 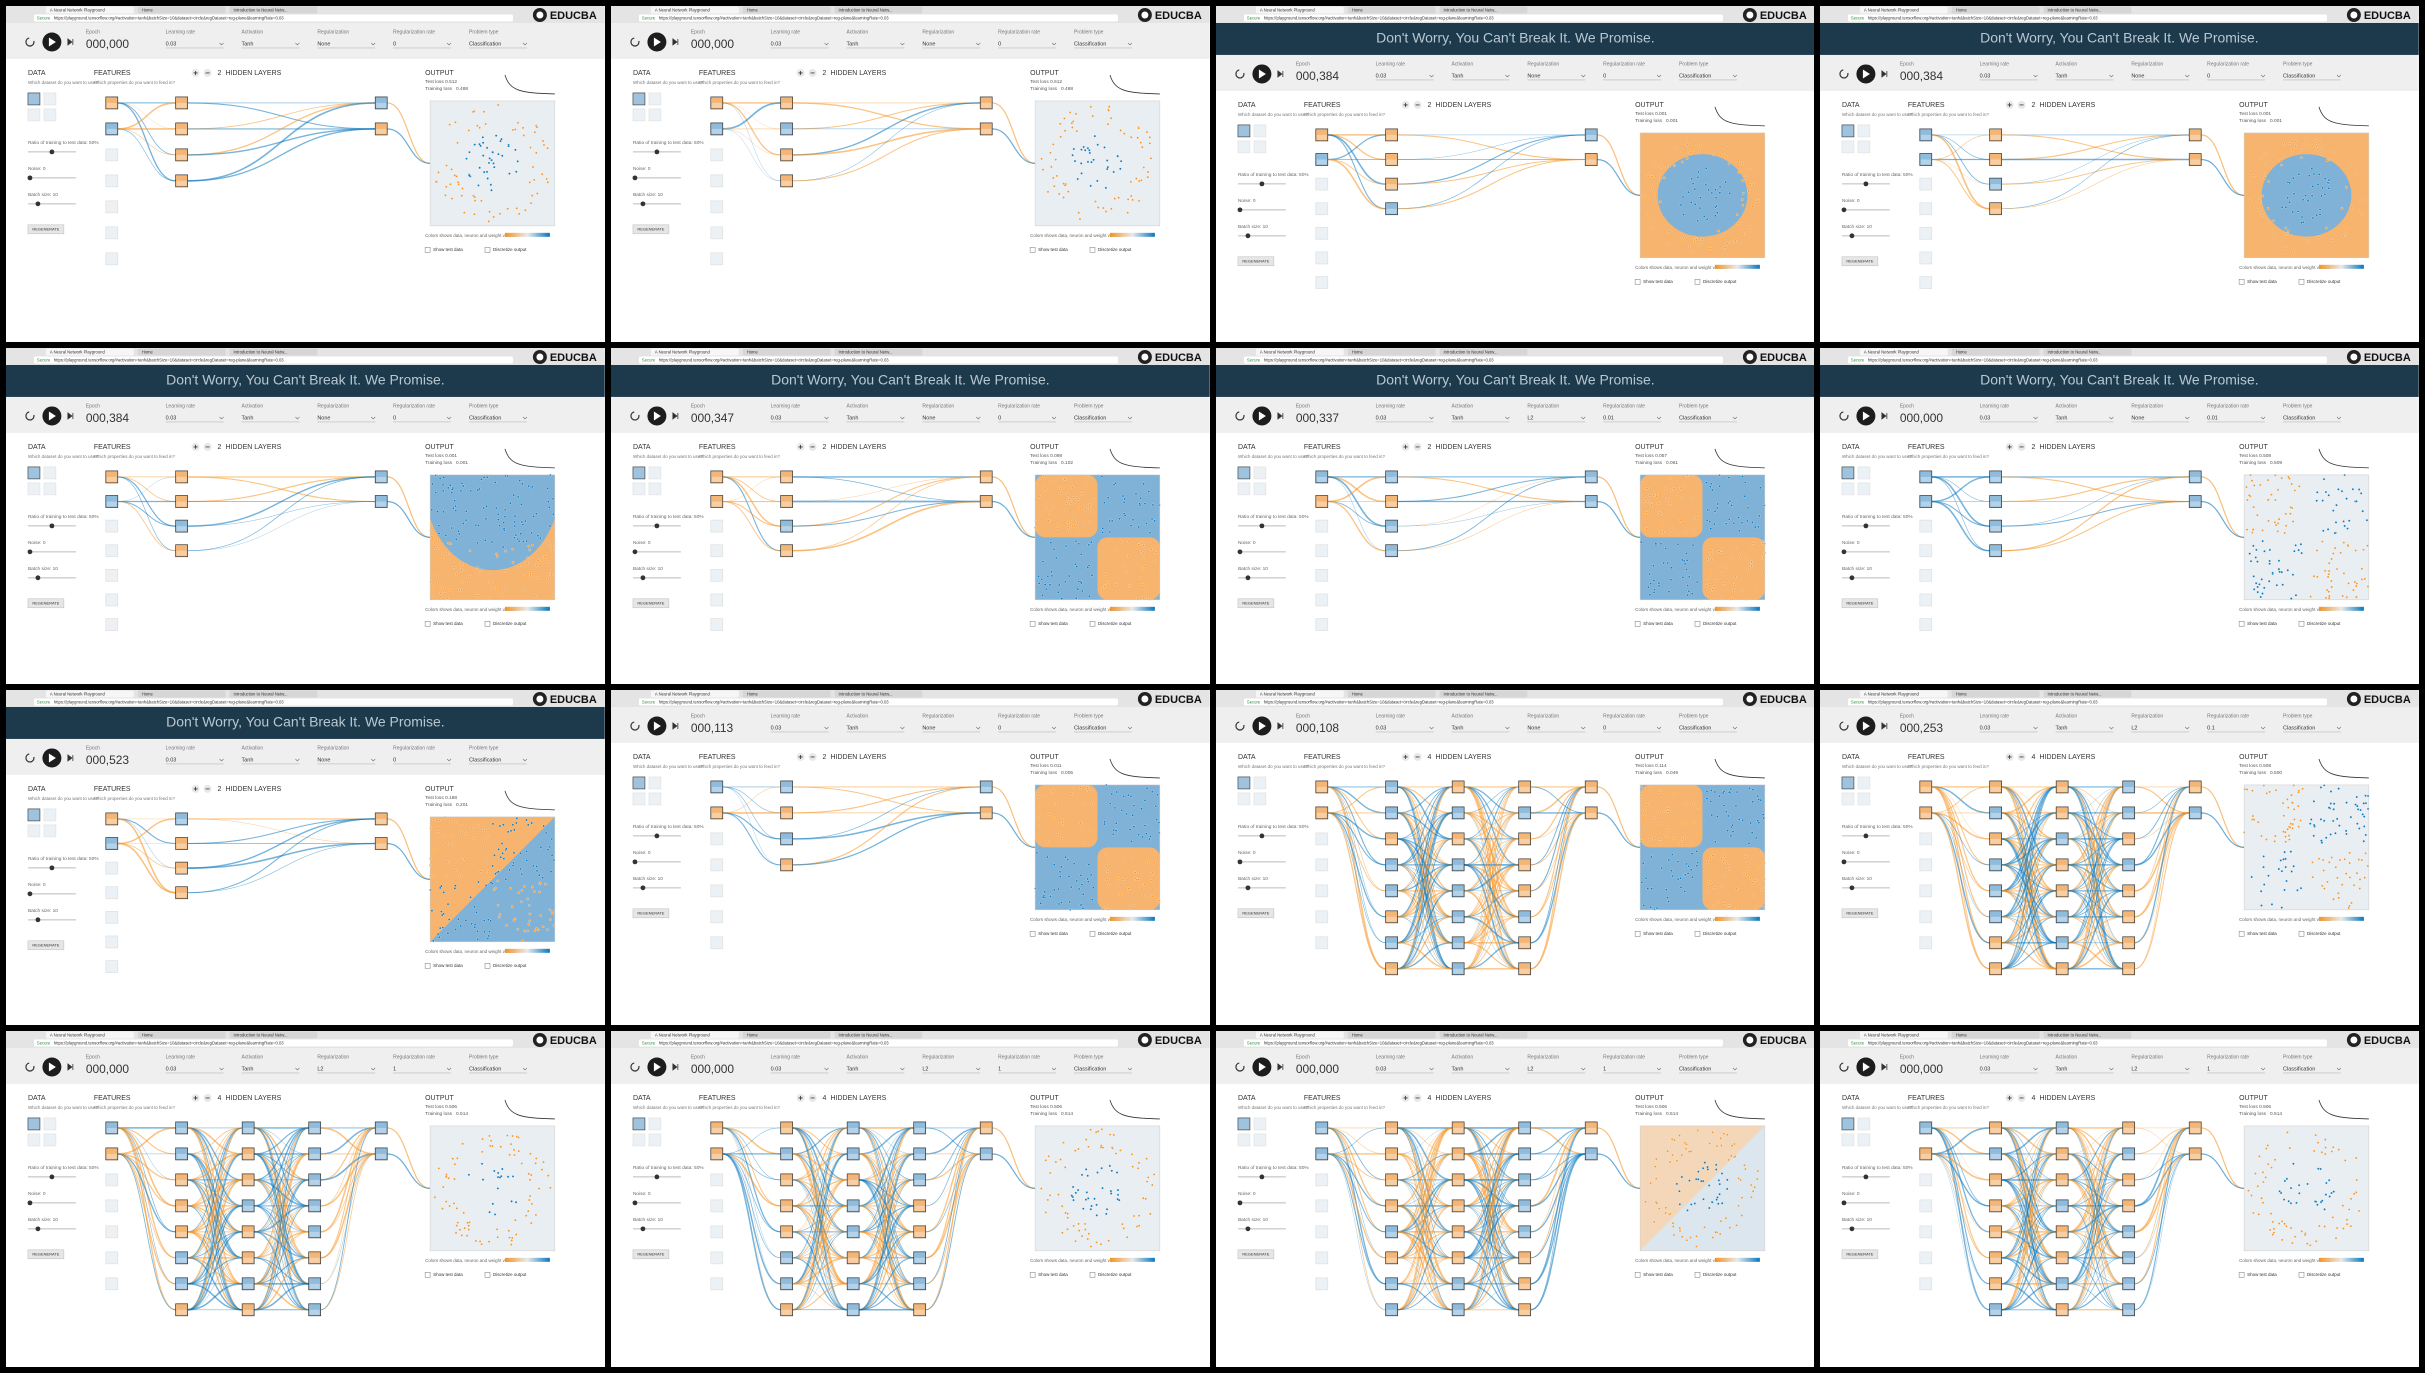 I want to click on dataset-thumbnail, so click(x=50, y=830).